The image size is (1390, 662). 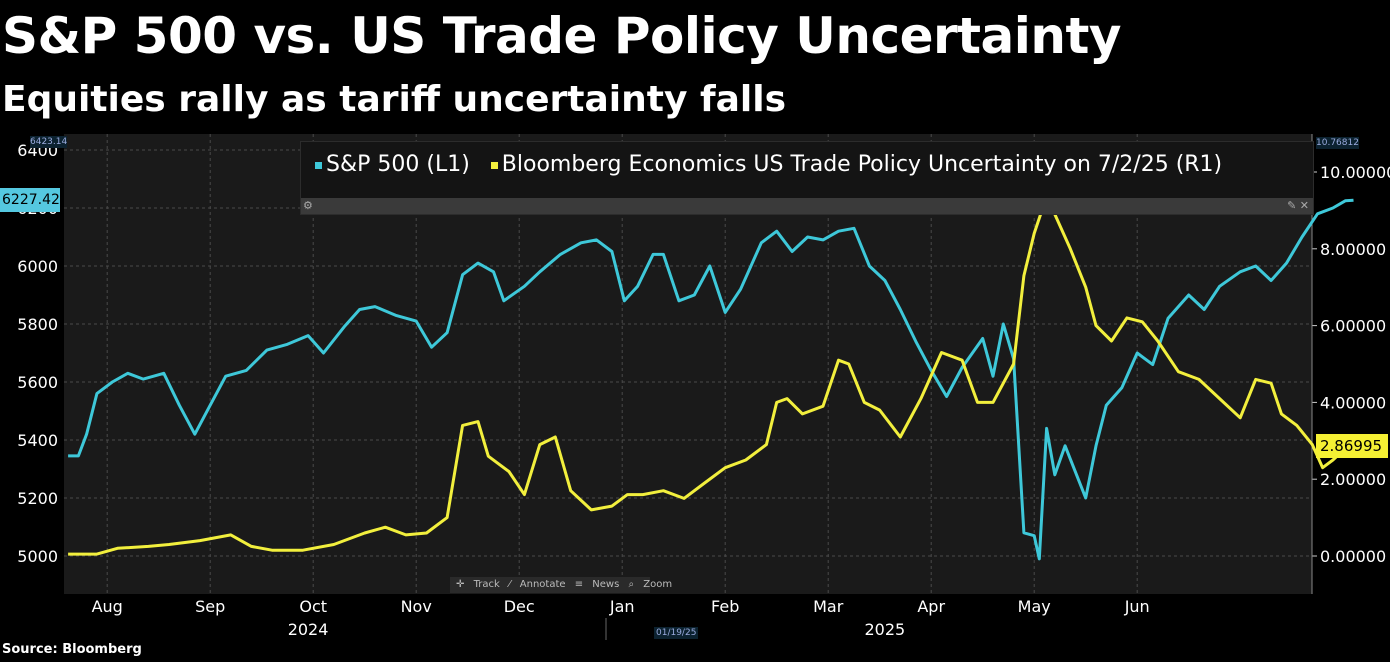 What do you see at coordinates (1353, 249) in the screenshot?
I see `right-axis-tick-label: 8.00000` at bounding box center [1353, 249].